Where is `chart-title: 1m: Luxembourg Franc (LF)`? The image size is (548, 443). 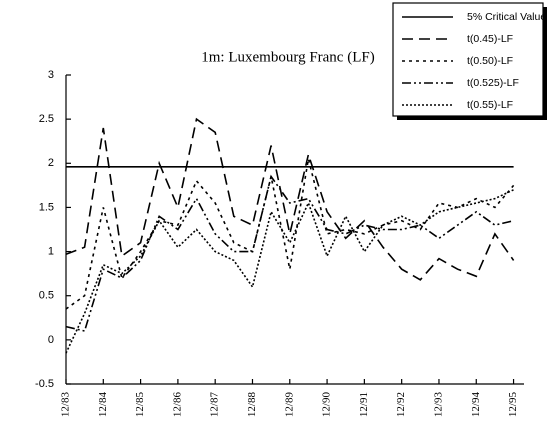
chart-title: 1m: Luxembourg Franc (LF) is located at coordinates (287, 57).